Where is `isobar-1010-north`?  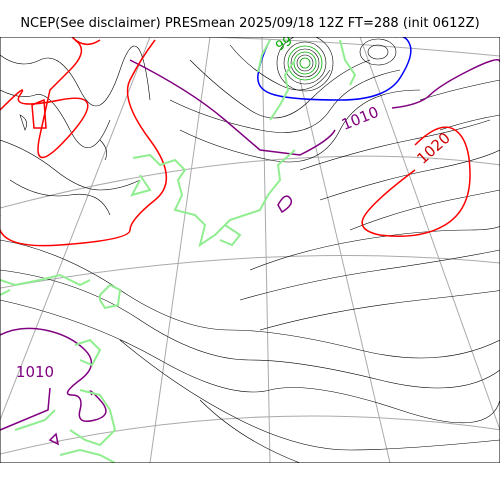
isobar-1010-north is located at coordinates (232, 107).